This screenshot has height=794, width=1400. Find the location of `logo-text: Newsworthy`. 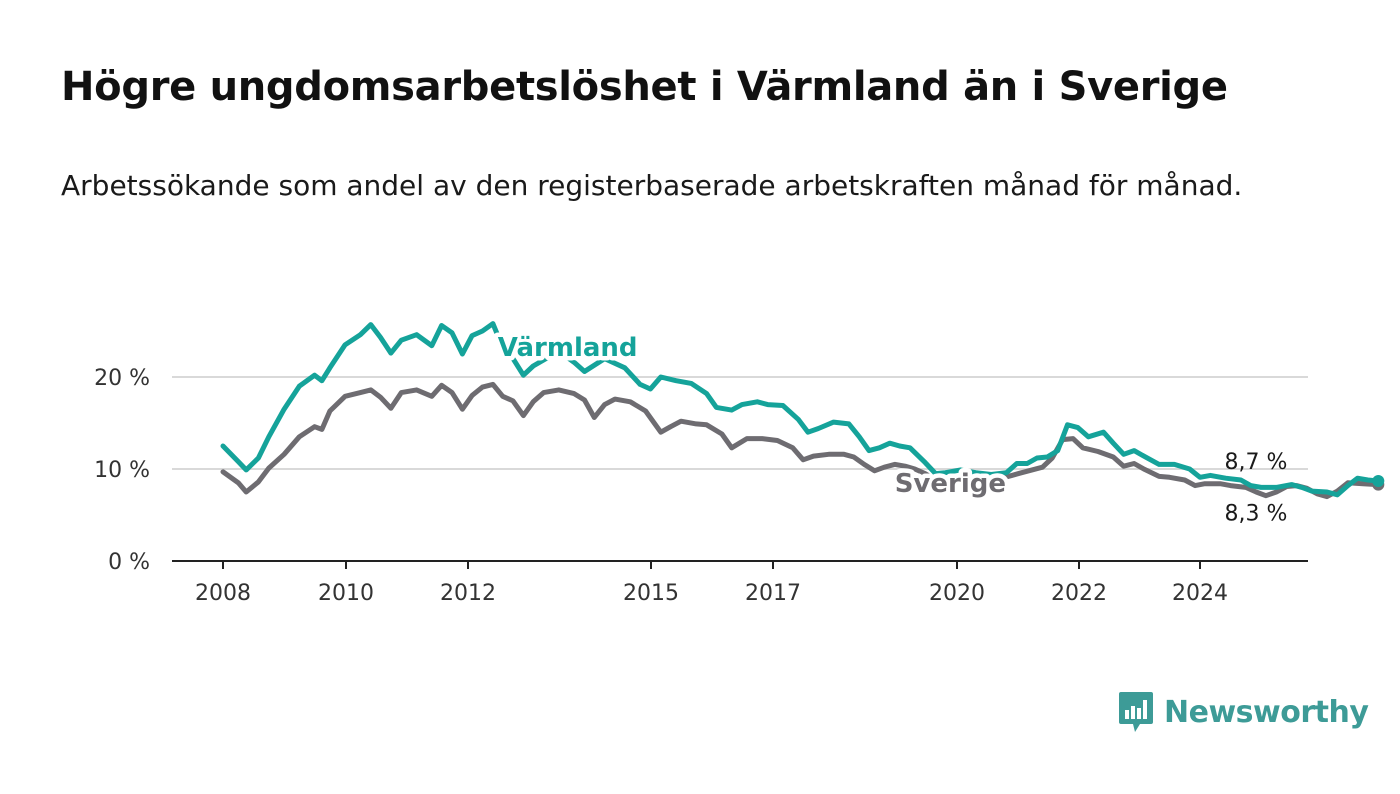

logo-text: Newsworthy is located at coordinates (1266, 712).